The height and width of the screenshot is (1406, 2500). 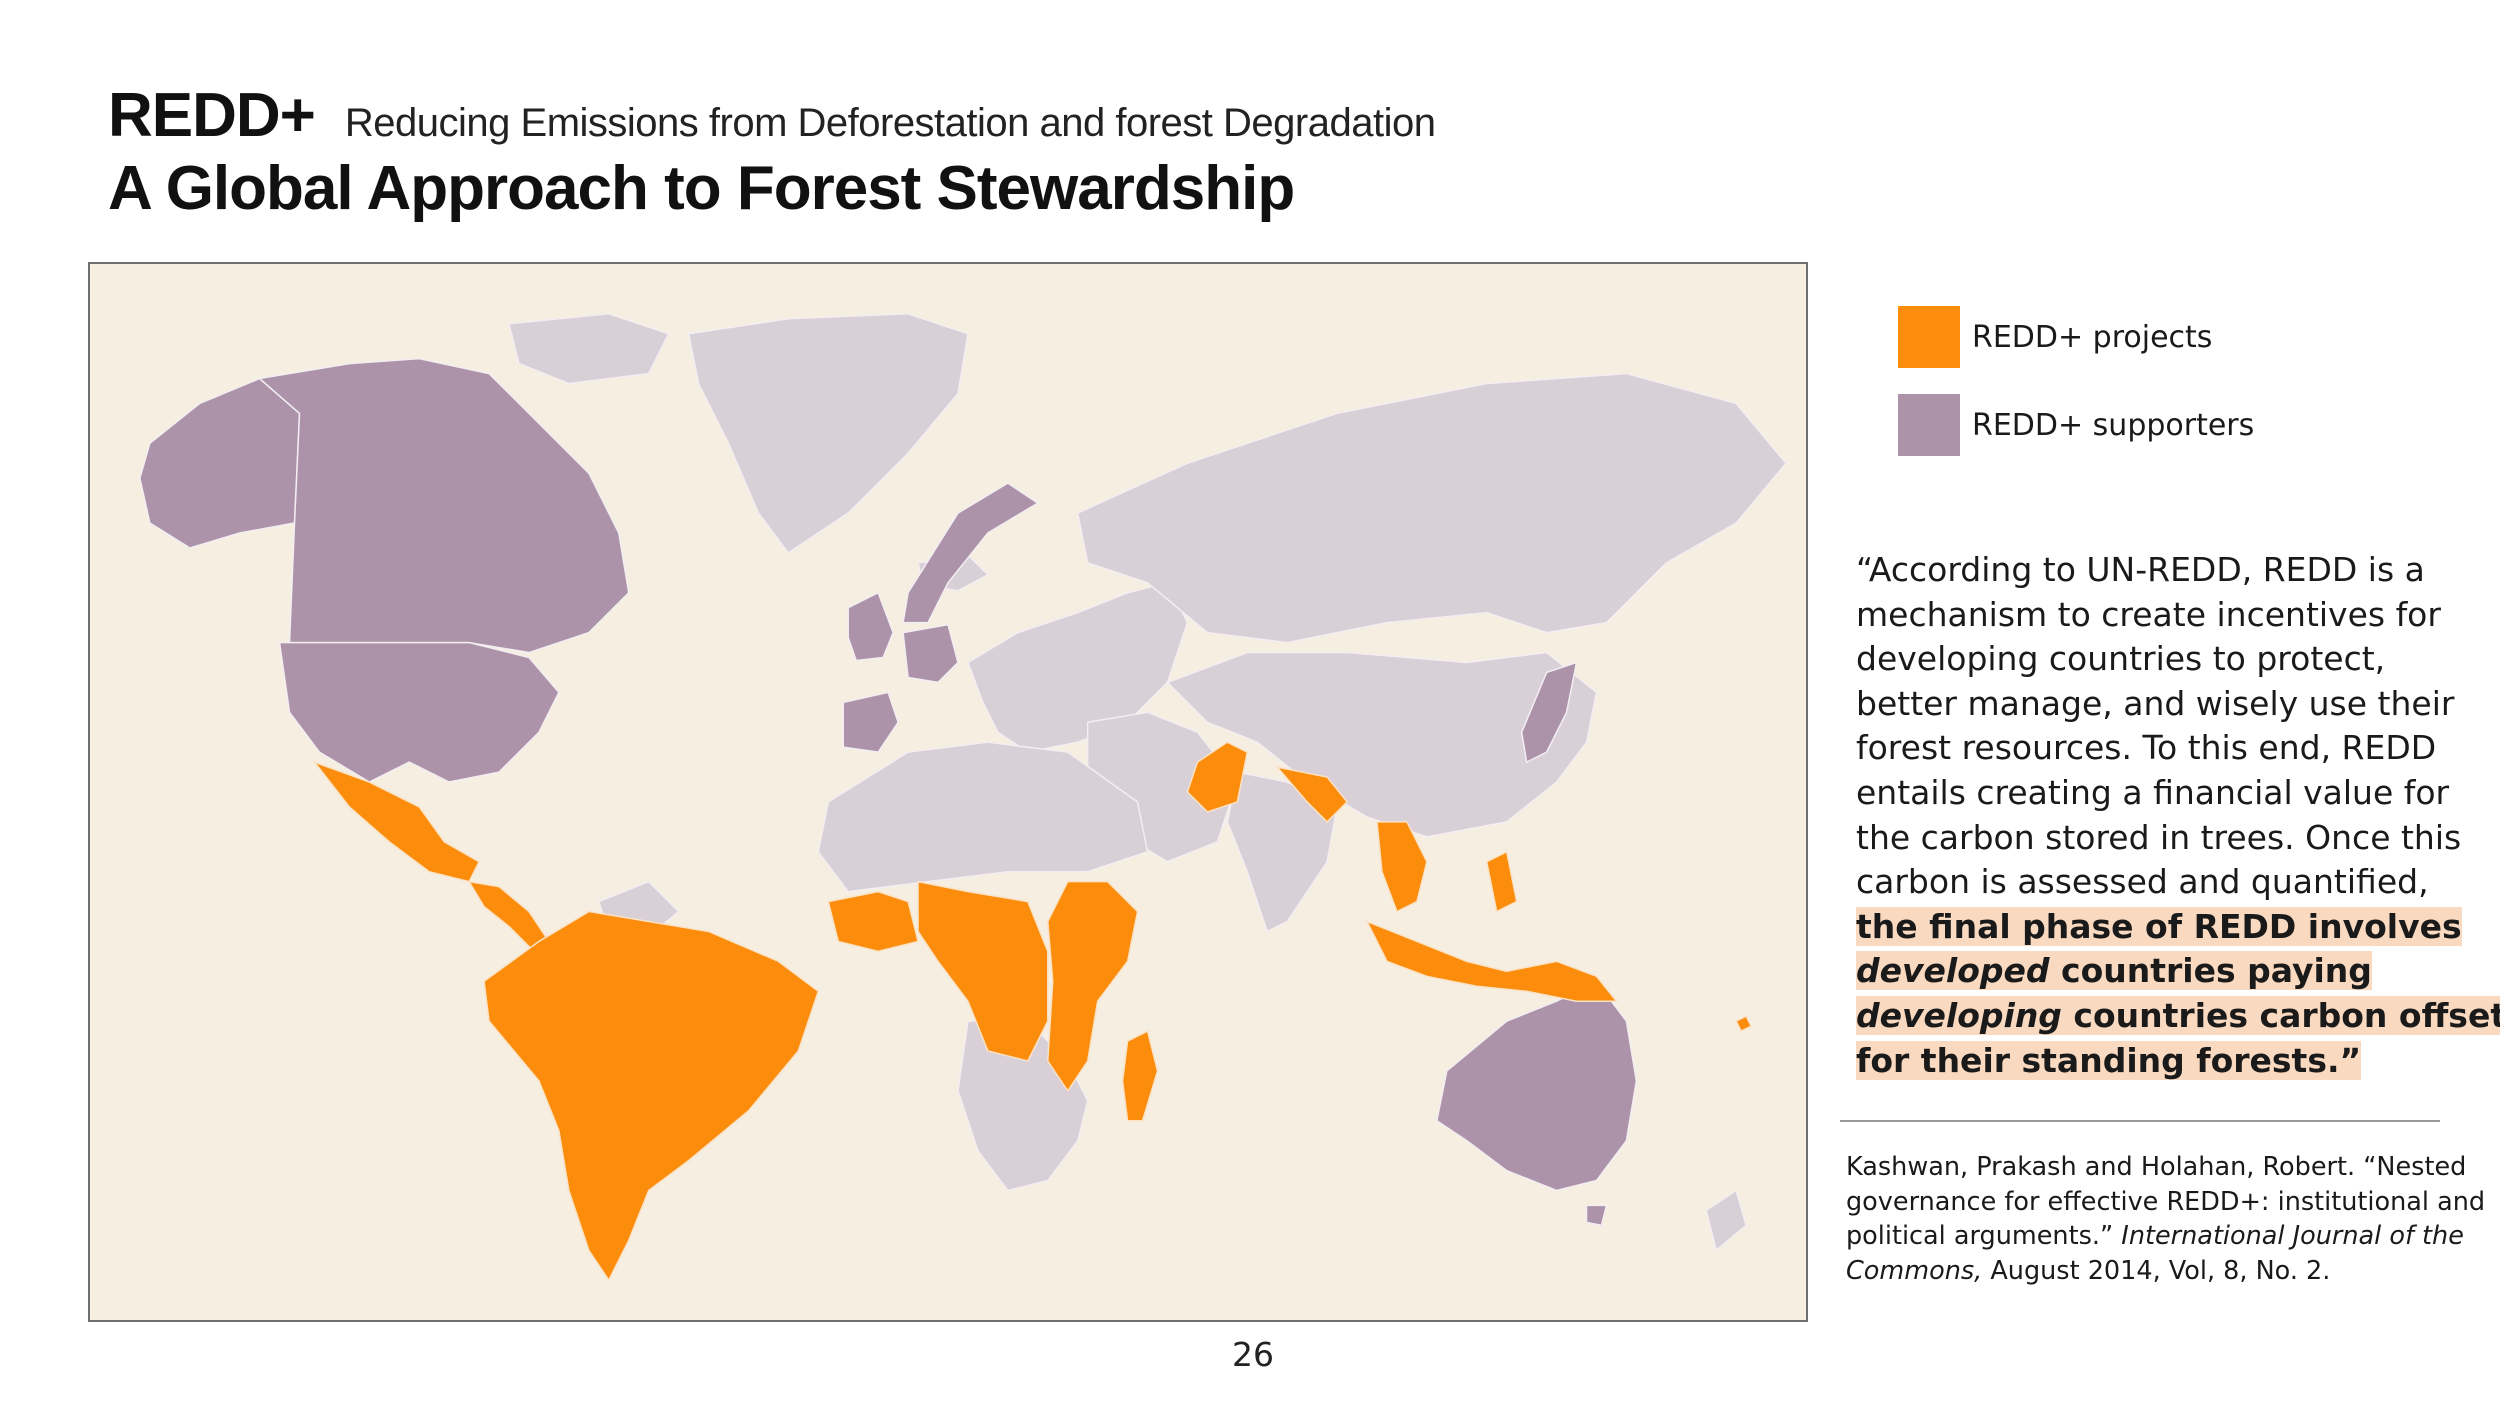 What do you see at coordinates (508, 916) in the screenshot?
I see `region-central-america` at bounding box center [508, 916].